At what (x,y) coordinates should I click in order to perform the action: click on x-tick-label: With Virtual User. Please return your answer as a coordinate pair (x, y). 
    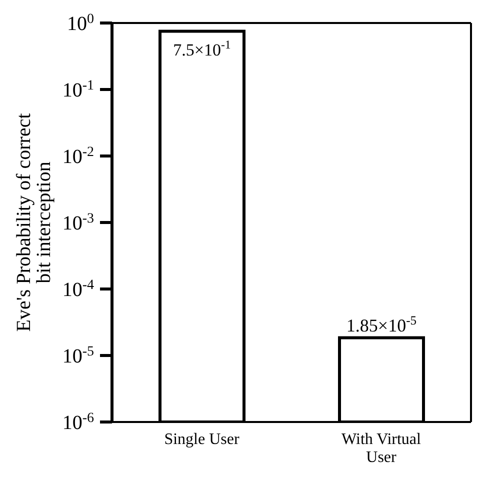
    Looking at the image, I should click on (382, 448).